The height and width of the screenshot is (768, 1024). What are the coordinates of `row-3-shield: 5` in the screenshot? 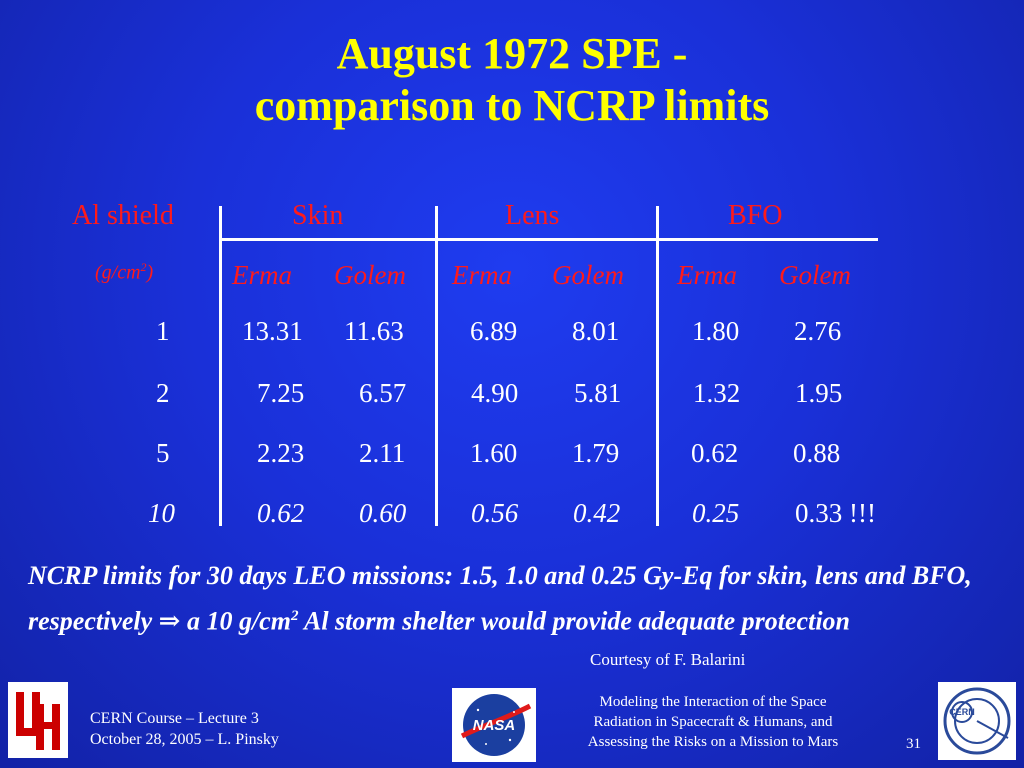 It's located at (163, 453).